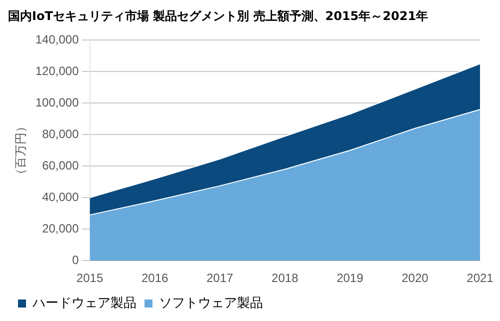 The height and width of the screenshot is (321, 500). What do you see at coordinates (57, 71) in the screenshot?
I see `y-tick-label: 120,000` at bounding box center [57, 71].